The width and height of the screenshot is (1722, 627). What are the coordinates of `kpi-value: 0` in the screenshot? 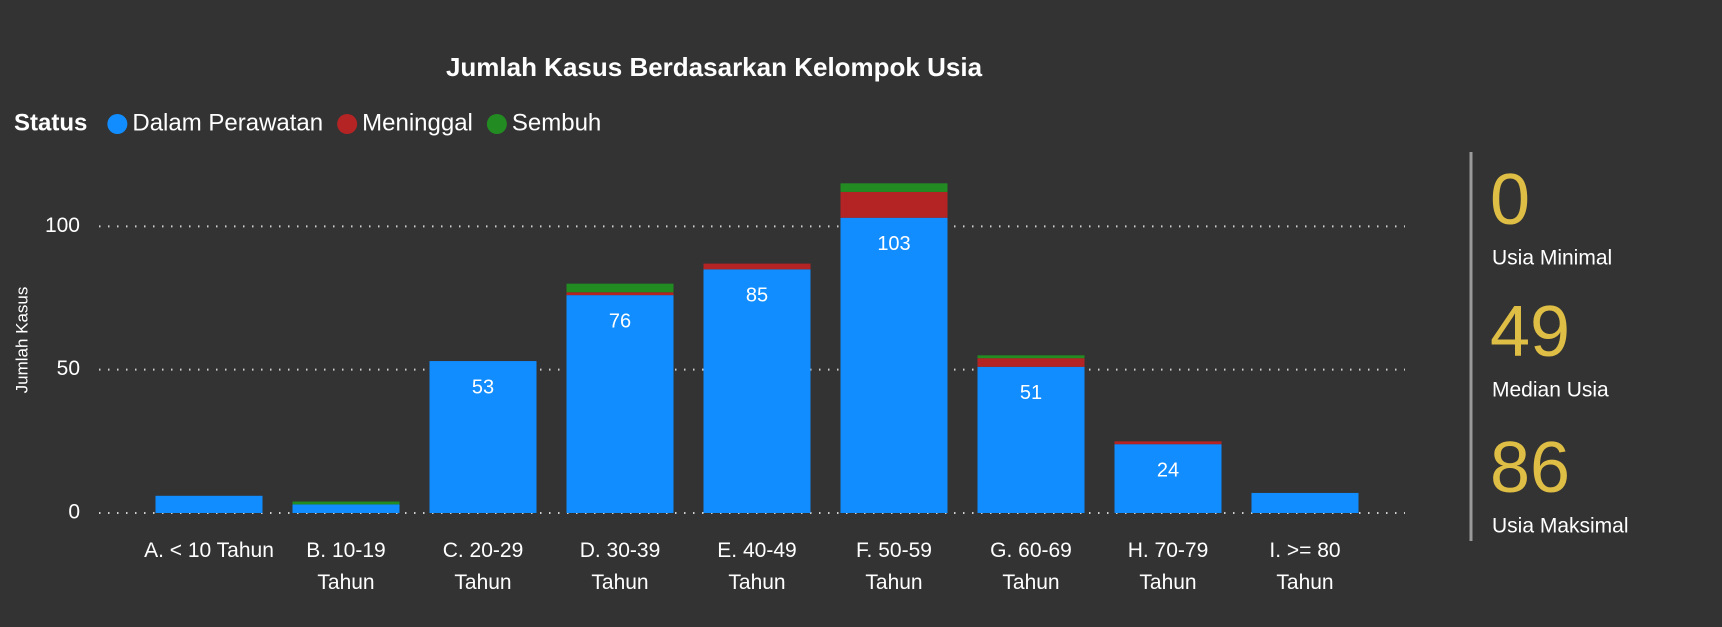 It's located at (1510, 200).